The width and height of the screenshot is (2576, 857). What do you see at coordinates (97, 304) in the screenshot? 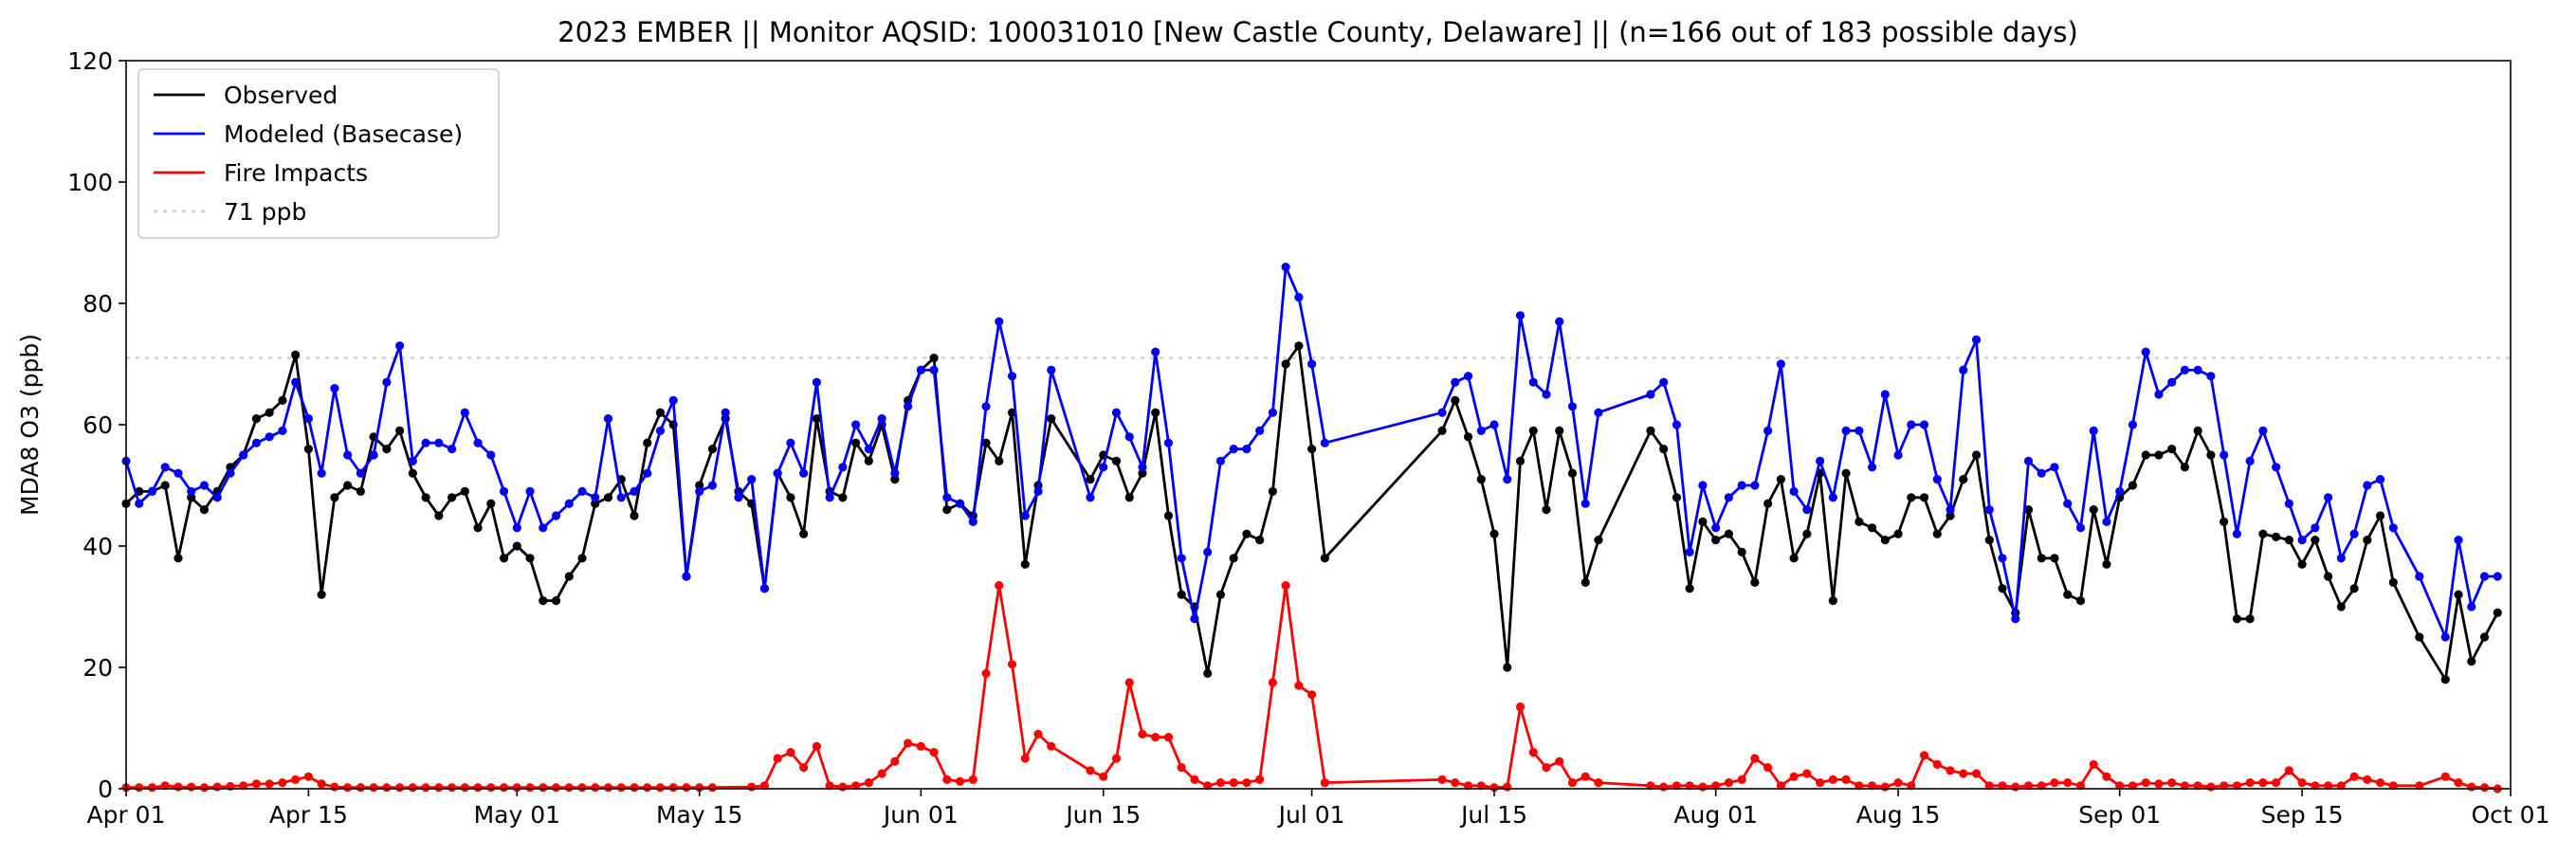
I see `y-tick-label: 80` at bounding box center [97, 304].